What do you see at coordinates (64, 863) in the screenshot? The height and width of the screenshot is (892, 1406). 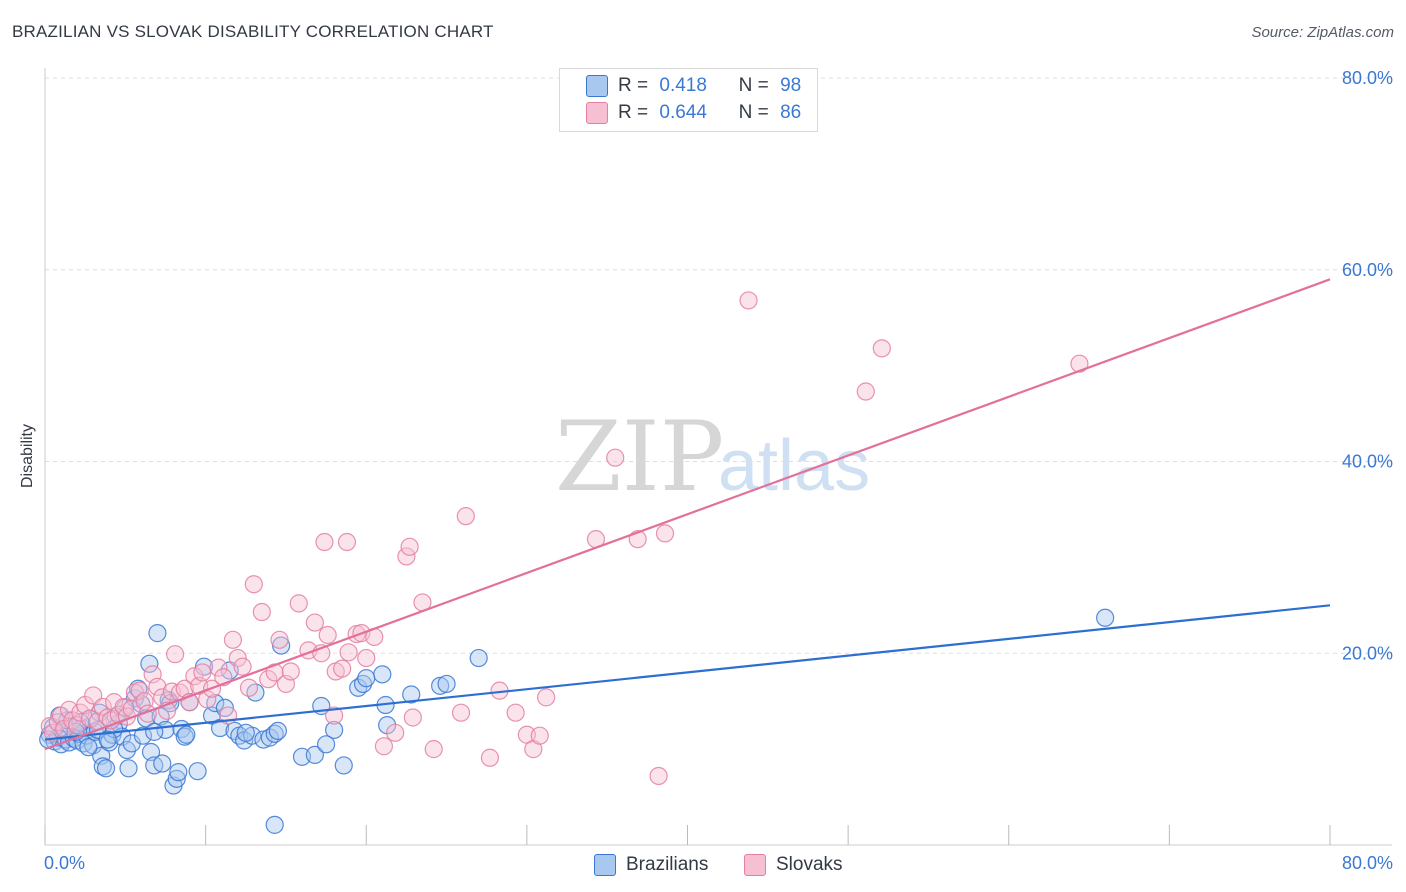 I see `x-tick-label: 0.0%` at bounding box center [64, 863].